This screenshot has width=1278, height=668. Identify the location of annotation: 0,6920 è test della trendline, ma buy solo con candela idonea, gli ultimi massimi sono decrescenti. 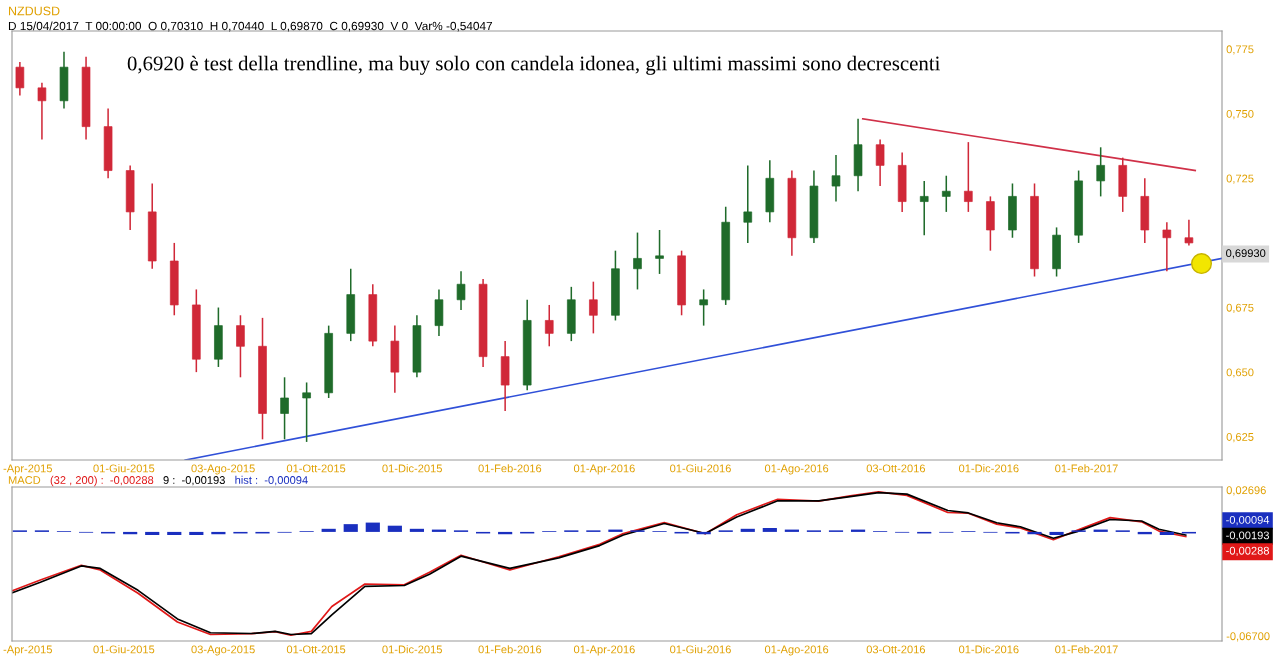
(534, 65).